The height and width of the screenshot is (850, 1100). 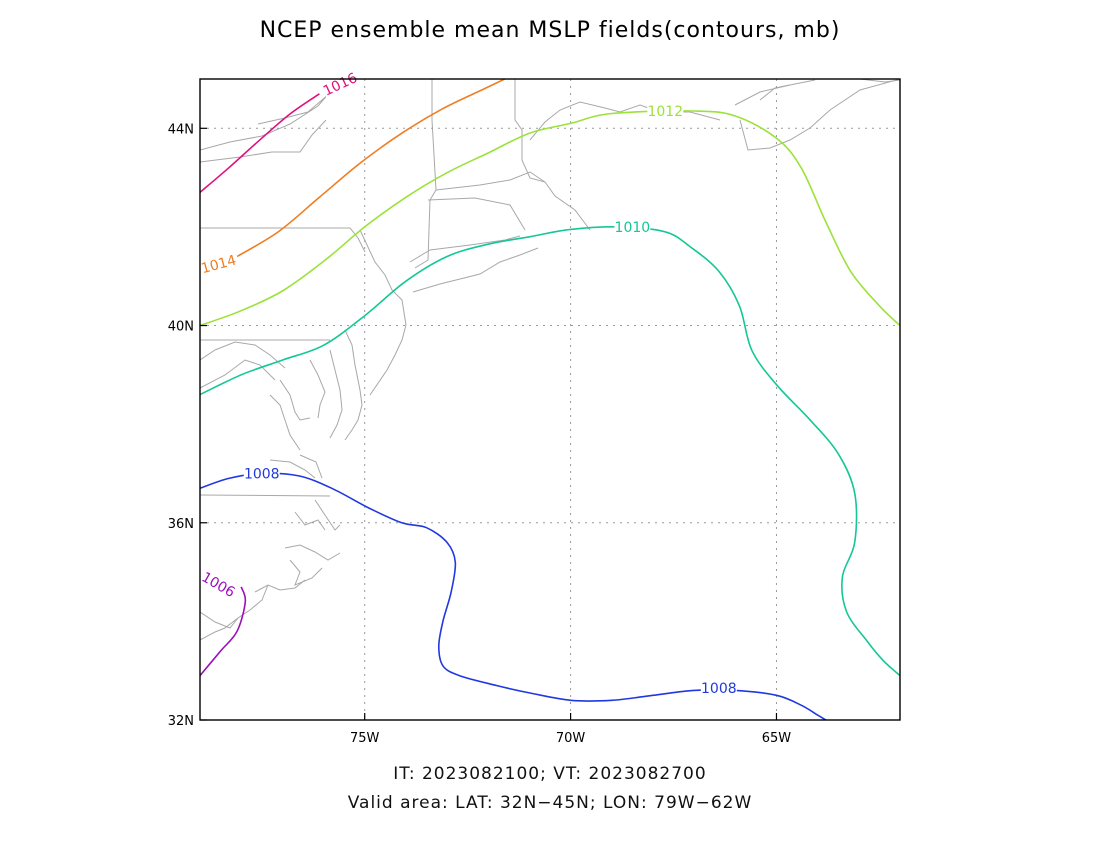 What do you see at coordinates (181, 524) in the screenshot?
I see `lat-tick-label: 36N` at bounding box center [181, 524].